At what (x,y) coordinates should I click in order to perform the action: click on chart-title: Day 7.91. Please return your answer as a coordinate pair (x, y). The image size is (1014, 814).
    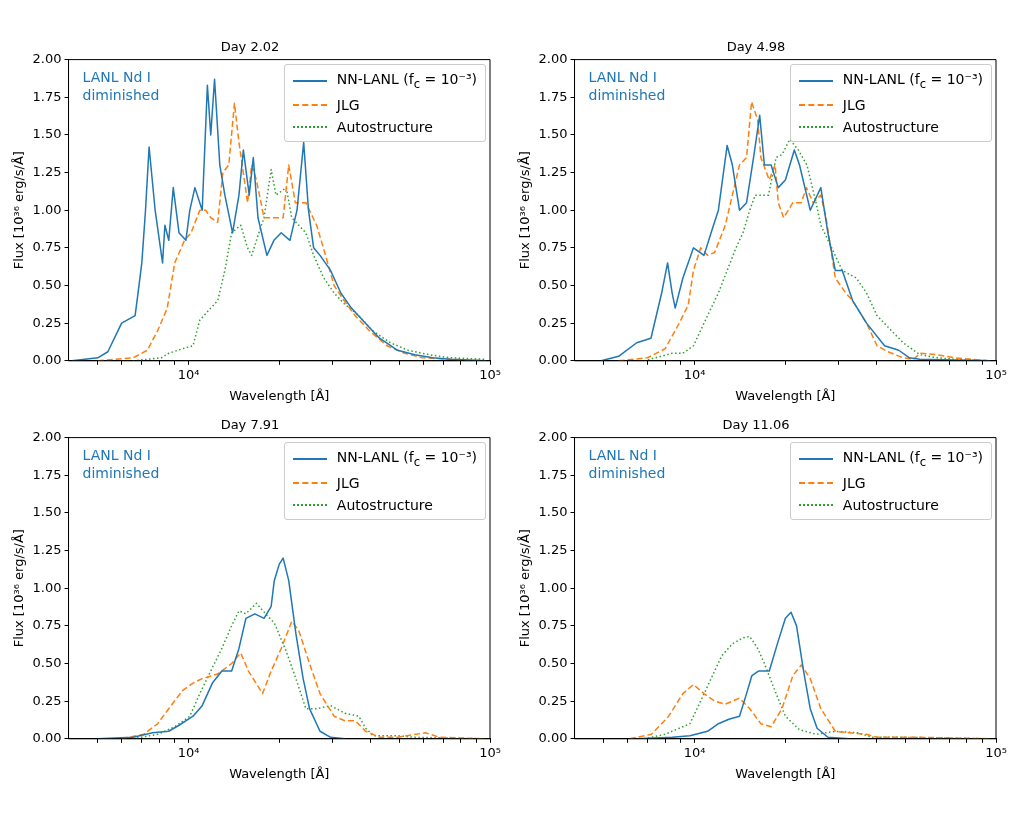
    Looking at the image, I should click on (250, 425).